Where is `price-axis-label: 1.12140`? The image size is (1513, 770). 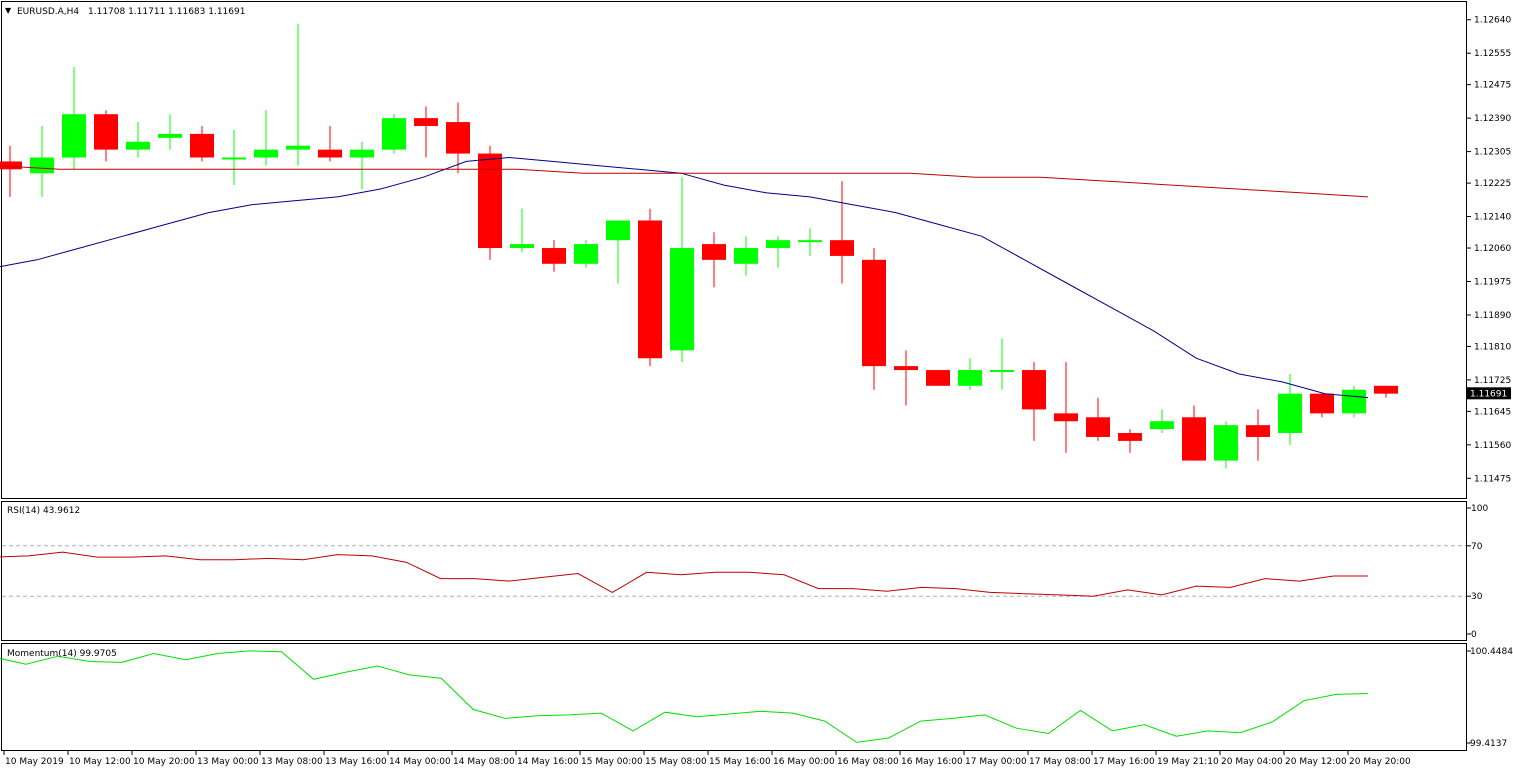 price-axis-label: 1.12140 is located at coordinates (1492, 218).